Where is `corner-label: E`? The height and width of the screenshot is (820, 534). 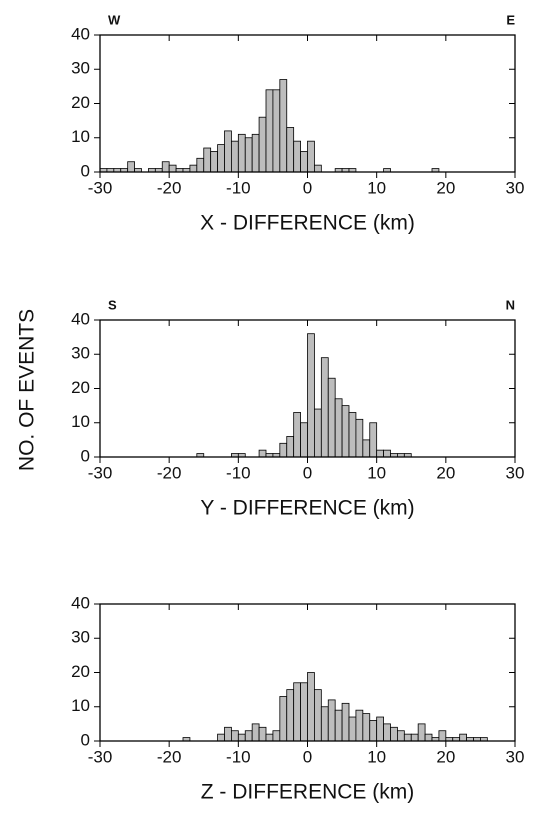
corner-label: E is located at coordinates (510, 19).